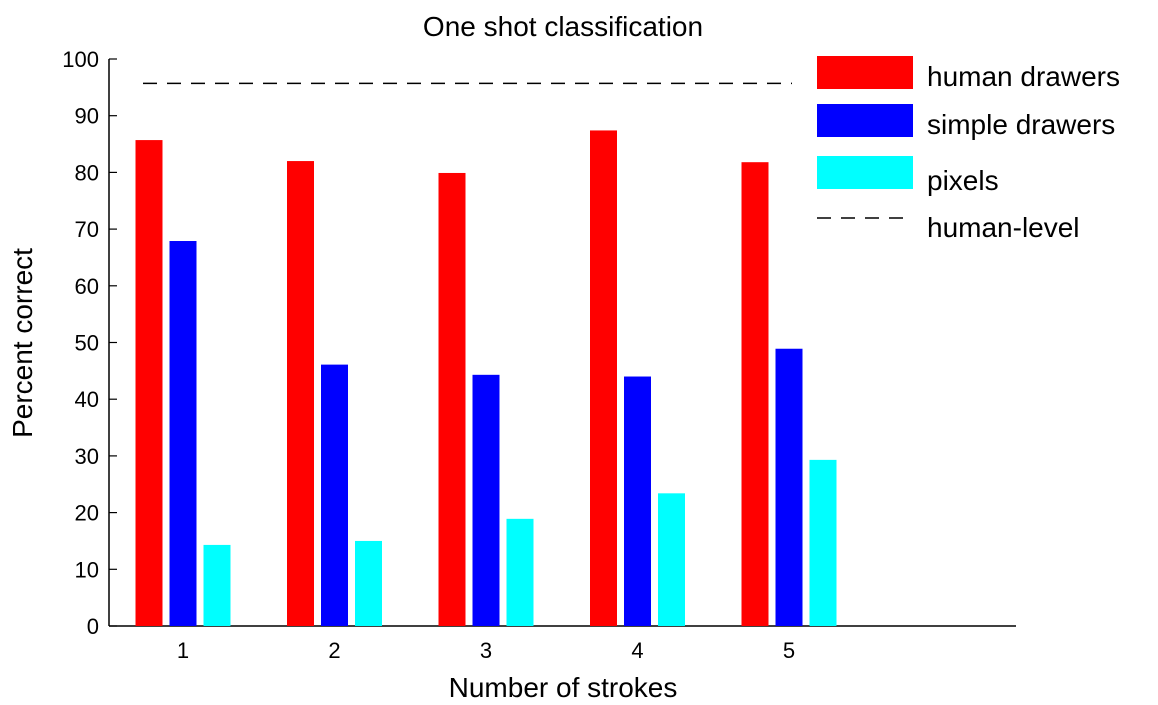  Describe the element at coordinates (80, 59) in the screenshot. I see `y-tick-label: 100` at that location.